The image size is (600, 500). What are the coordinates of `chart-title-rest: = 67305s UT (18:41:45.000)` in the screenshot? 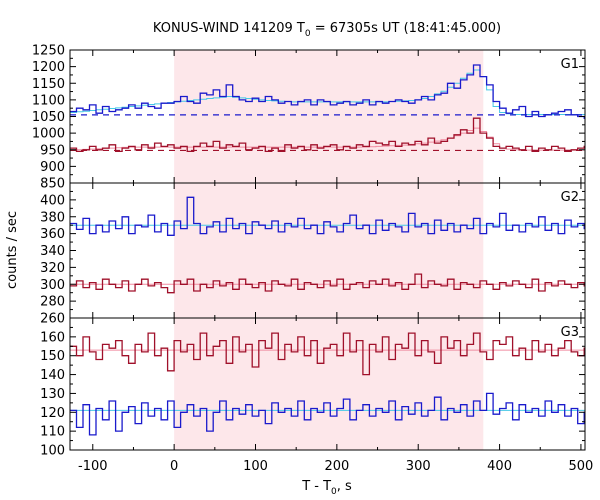 It's located at (406, 28).